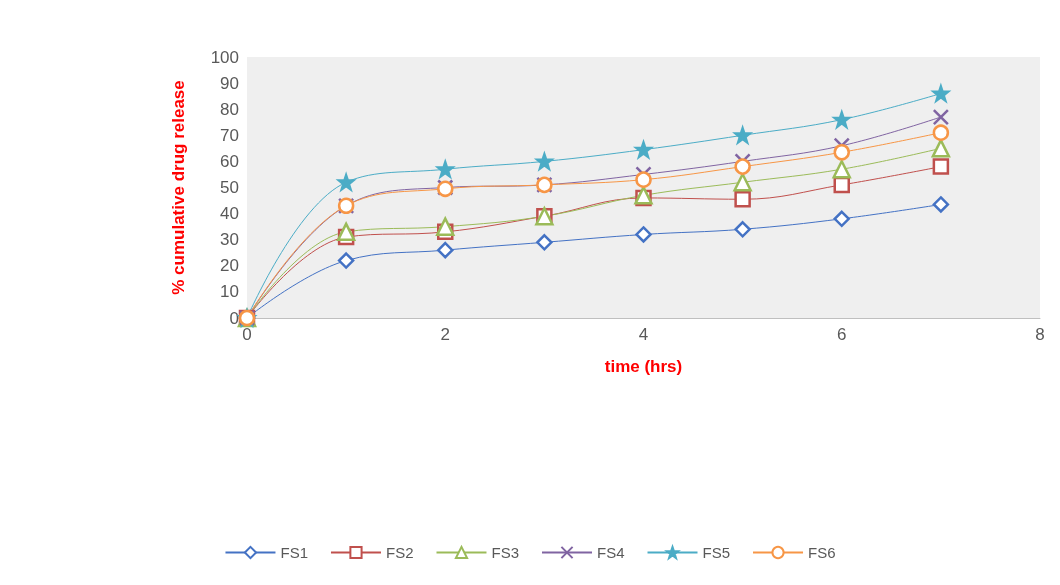 The height and width of the screenshot is (585, 1060). What do you see at coordinates (229, 187) in the screenshot?
I see `y-tick-label: 50` at bounding box center [229, 187].